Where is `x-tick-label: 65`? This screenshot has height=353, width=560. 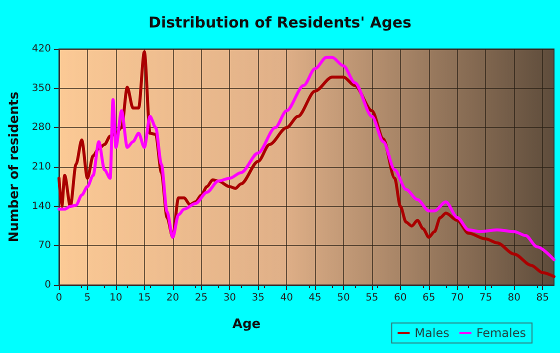 x-tick-label: 65 is located at coordinates (429, 298).